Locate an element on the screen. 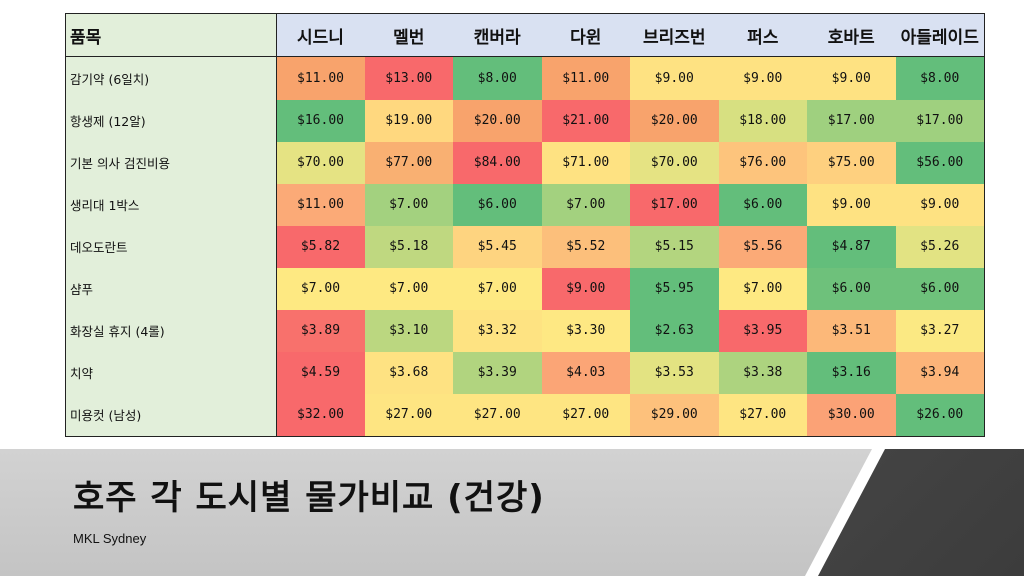 Image resolution: width=1024 pixels, height=576 pixels. price-cell: $19.00 is located at coordinates (408, 120).